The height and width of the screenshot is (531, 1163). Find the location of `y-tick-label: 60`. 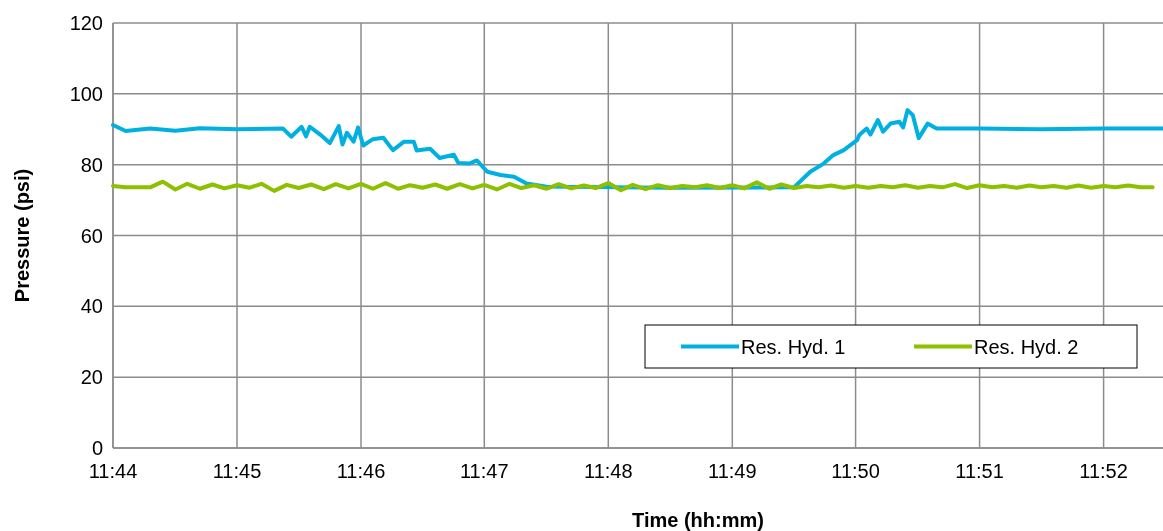

y-tick-label: 60 is located at coordinates (91, 235).